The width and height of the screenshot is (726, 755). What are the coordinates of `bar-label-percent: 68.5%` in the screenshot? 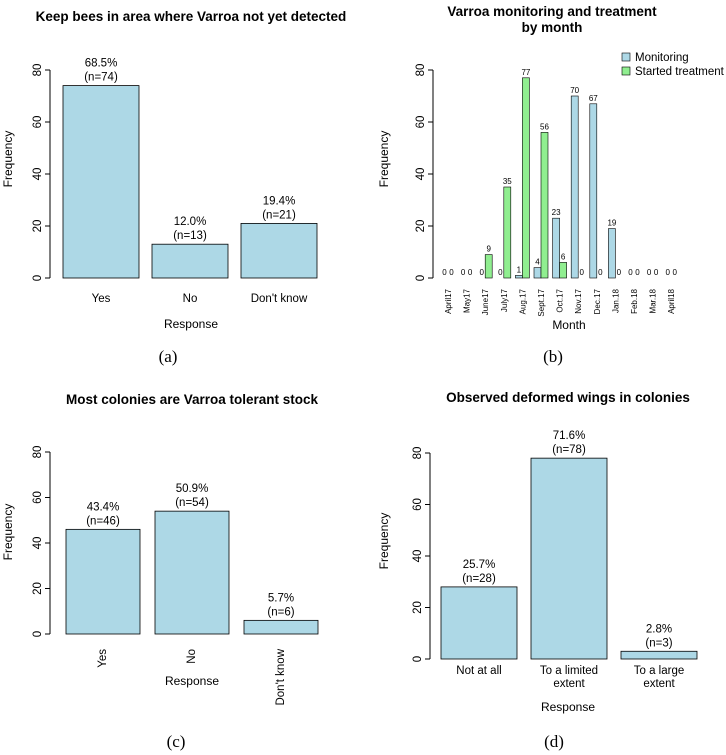 It's located at (101, 64).